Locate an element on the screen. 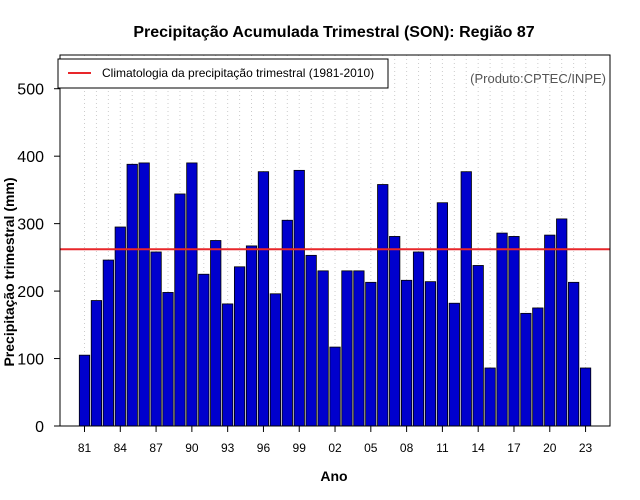 This screenshot has height=500, width=640. x-tick-label: 08 is located at coordinates (407, 448).